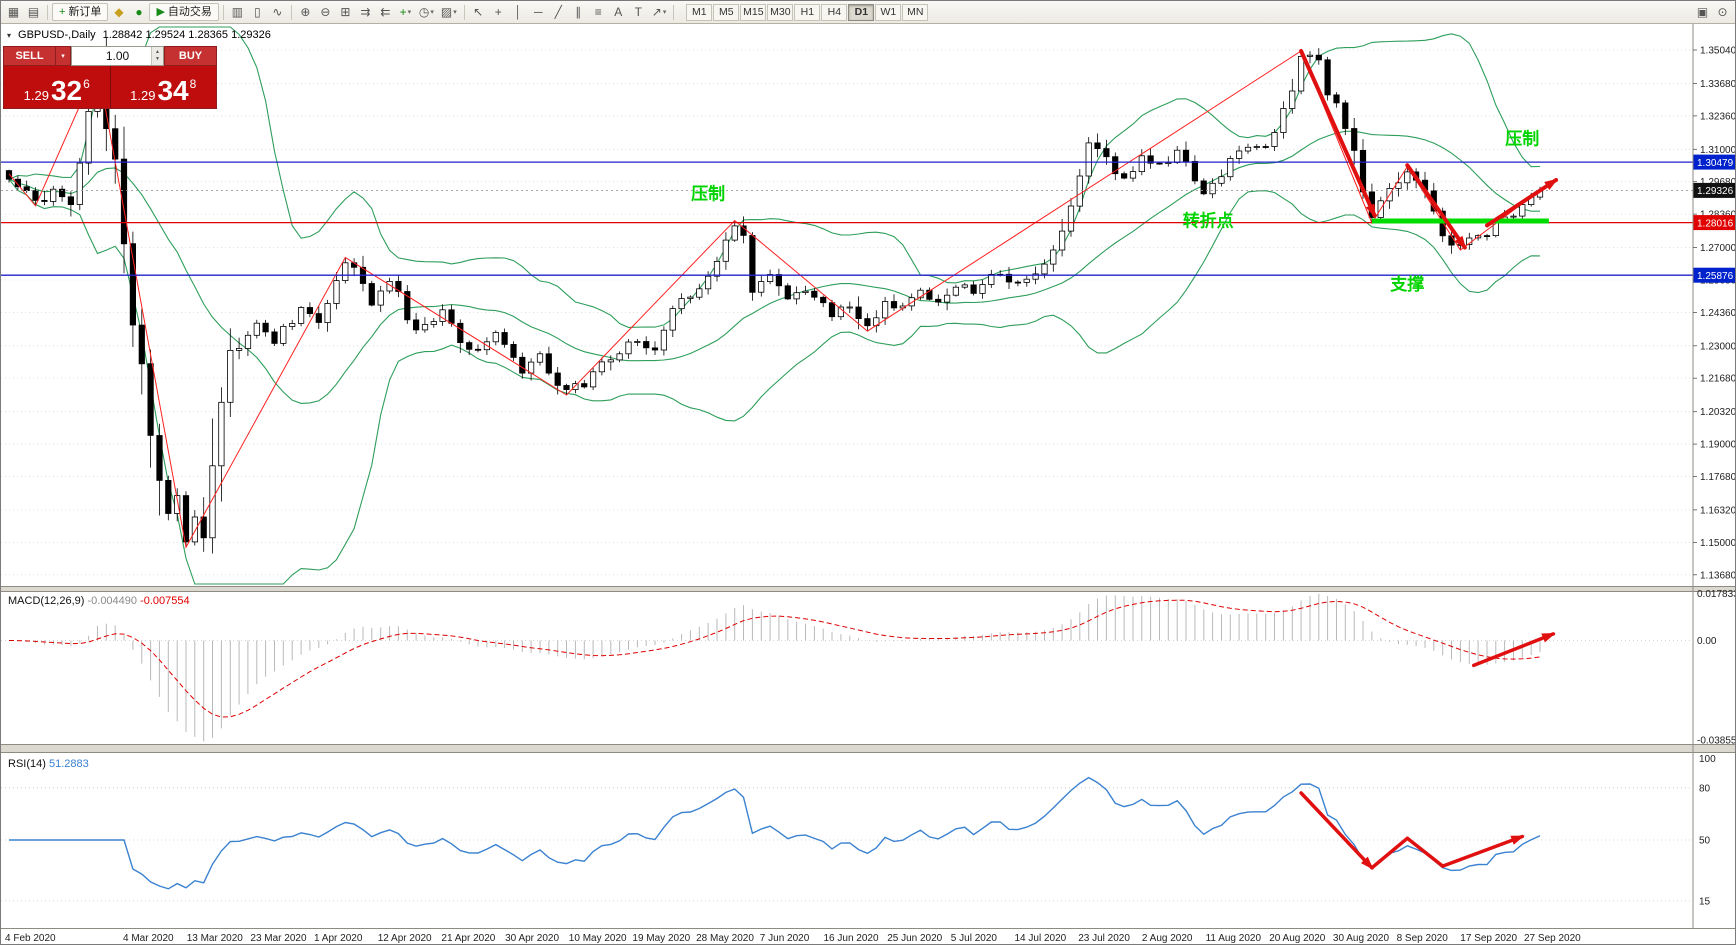 Image resolution: width=1736 pixels, height=945 pixels. What do you see at coordinates (57, 87) in the screenshot?
I see `sell-price-button: 1.29 32 6` at bounding box center [57, 87].